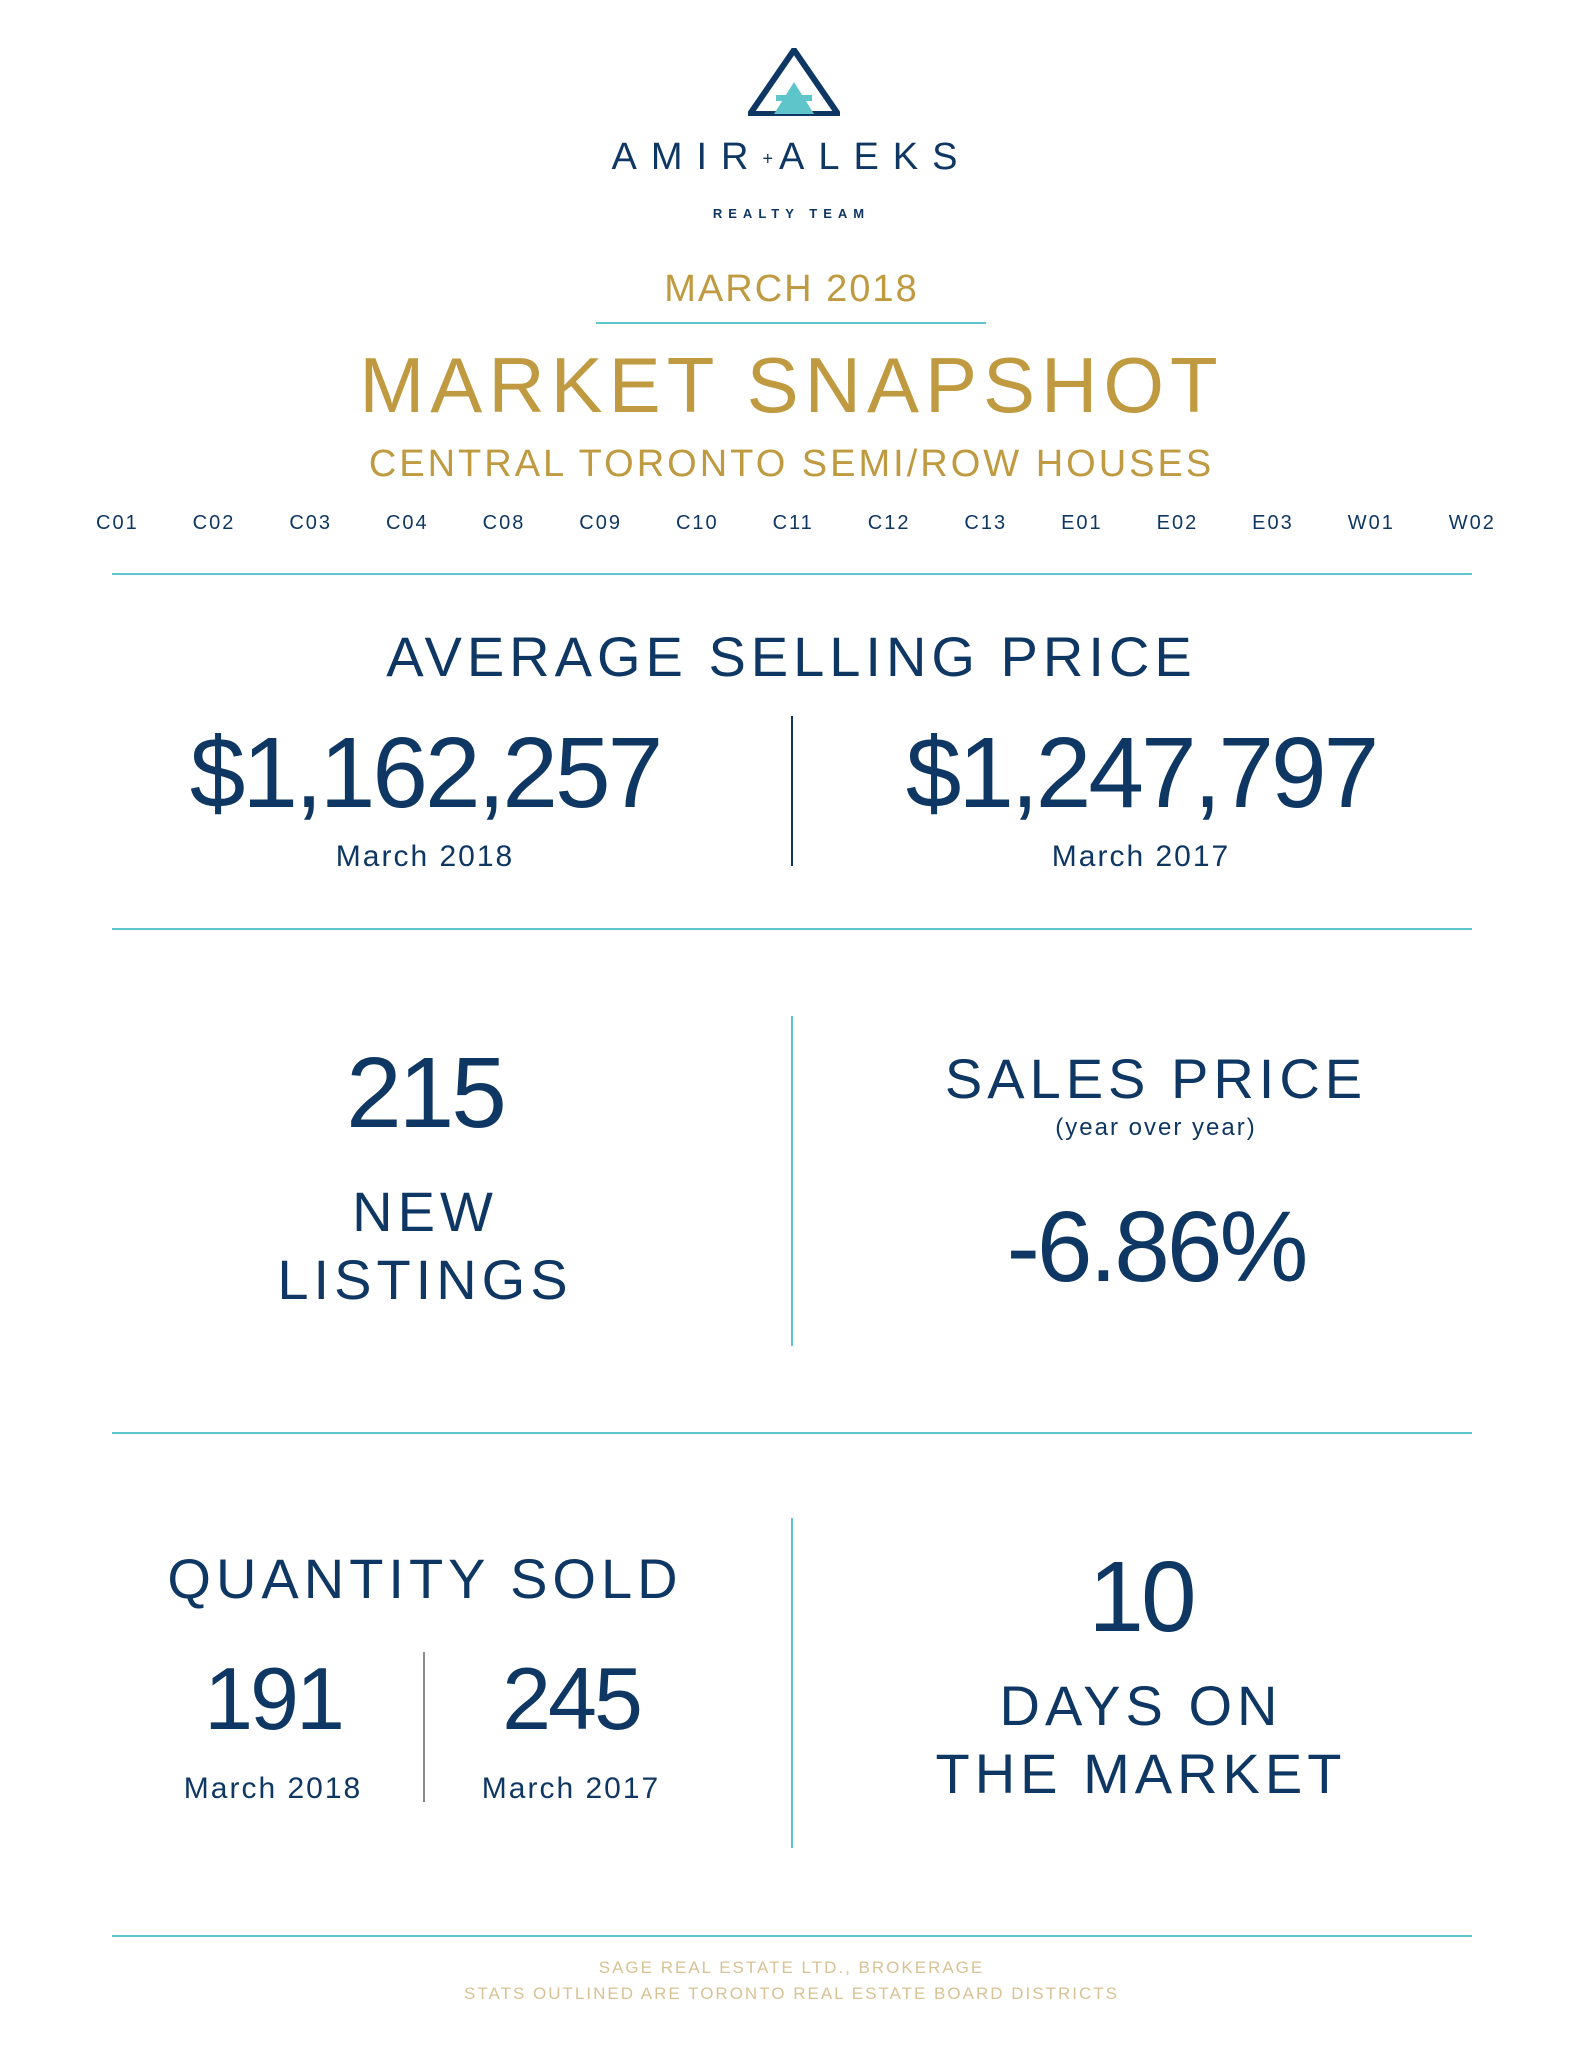 The width and height of the screenshot is (1583, 2048). I want to click on district-code: C12, so click(889, 523).